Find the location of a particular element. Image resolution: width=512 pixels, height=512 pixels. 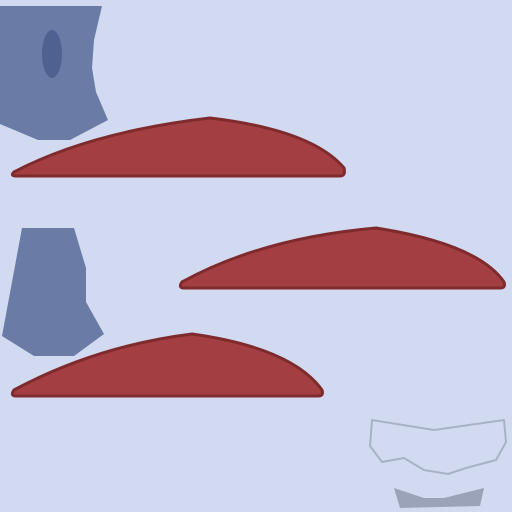

red-shape-top is located at coordinates (178, 147).